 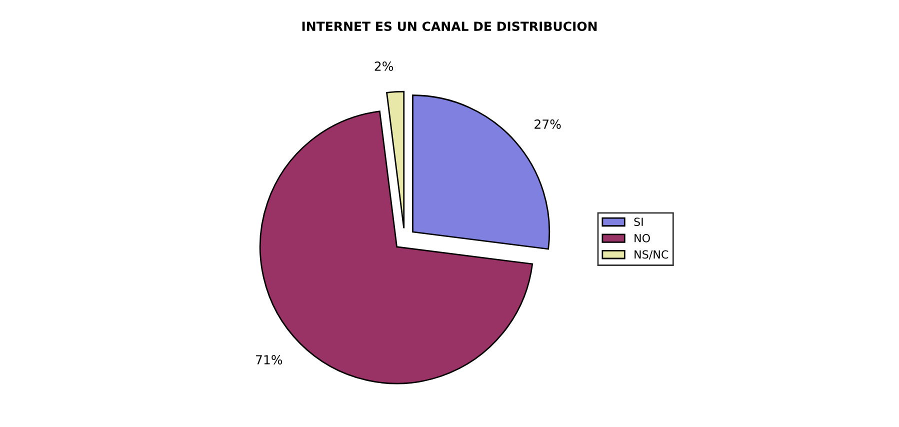 I want to click on chart-title: INTERNET ES UN CANAL DE DISTRIBUCION, so click(x=449, y=27).